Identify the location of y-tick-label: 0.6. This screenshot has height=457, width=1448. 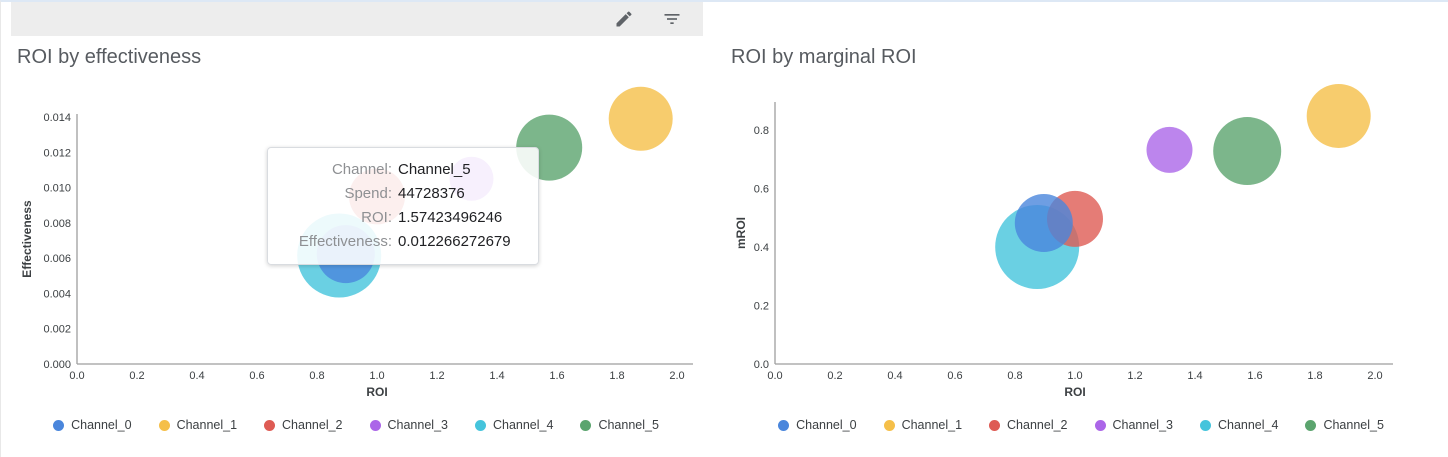
(761, 190).